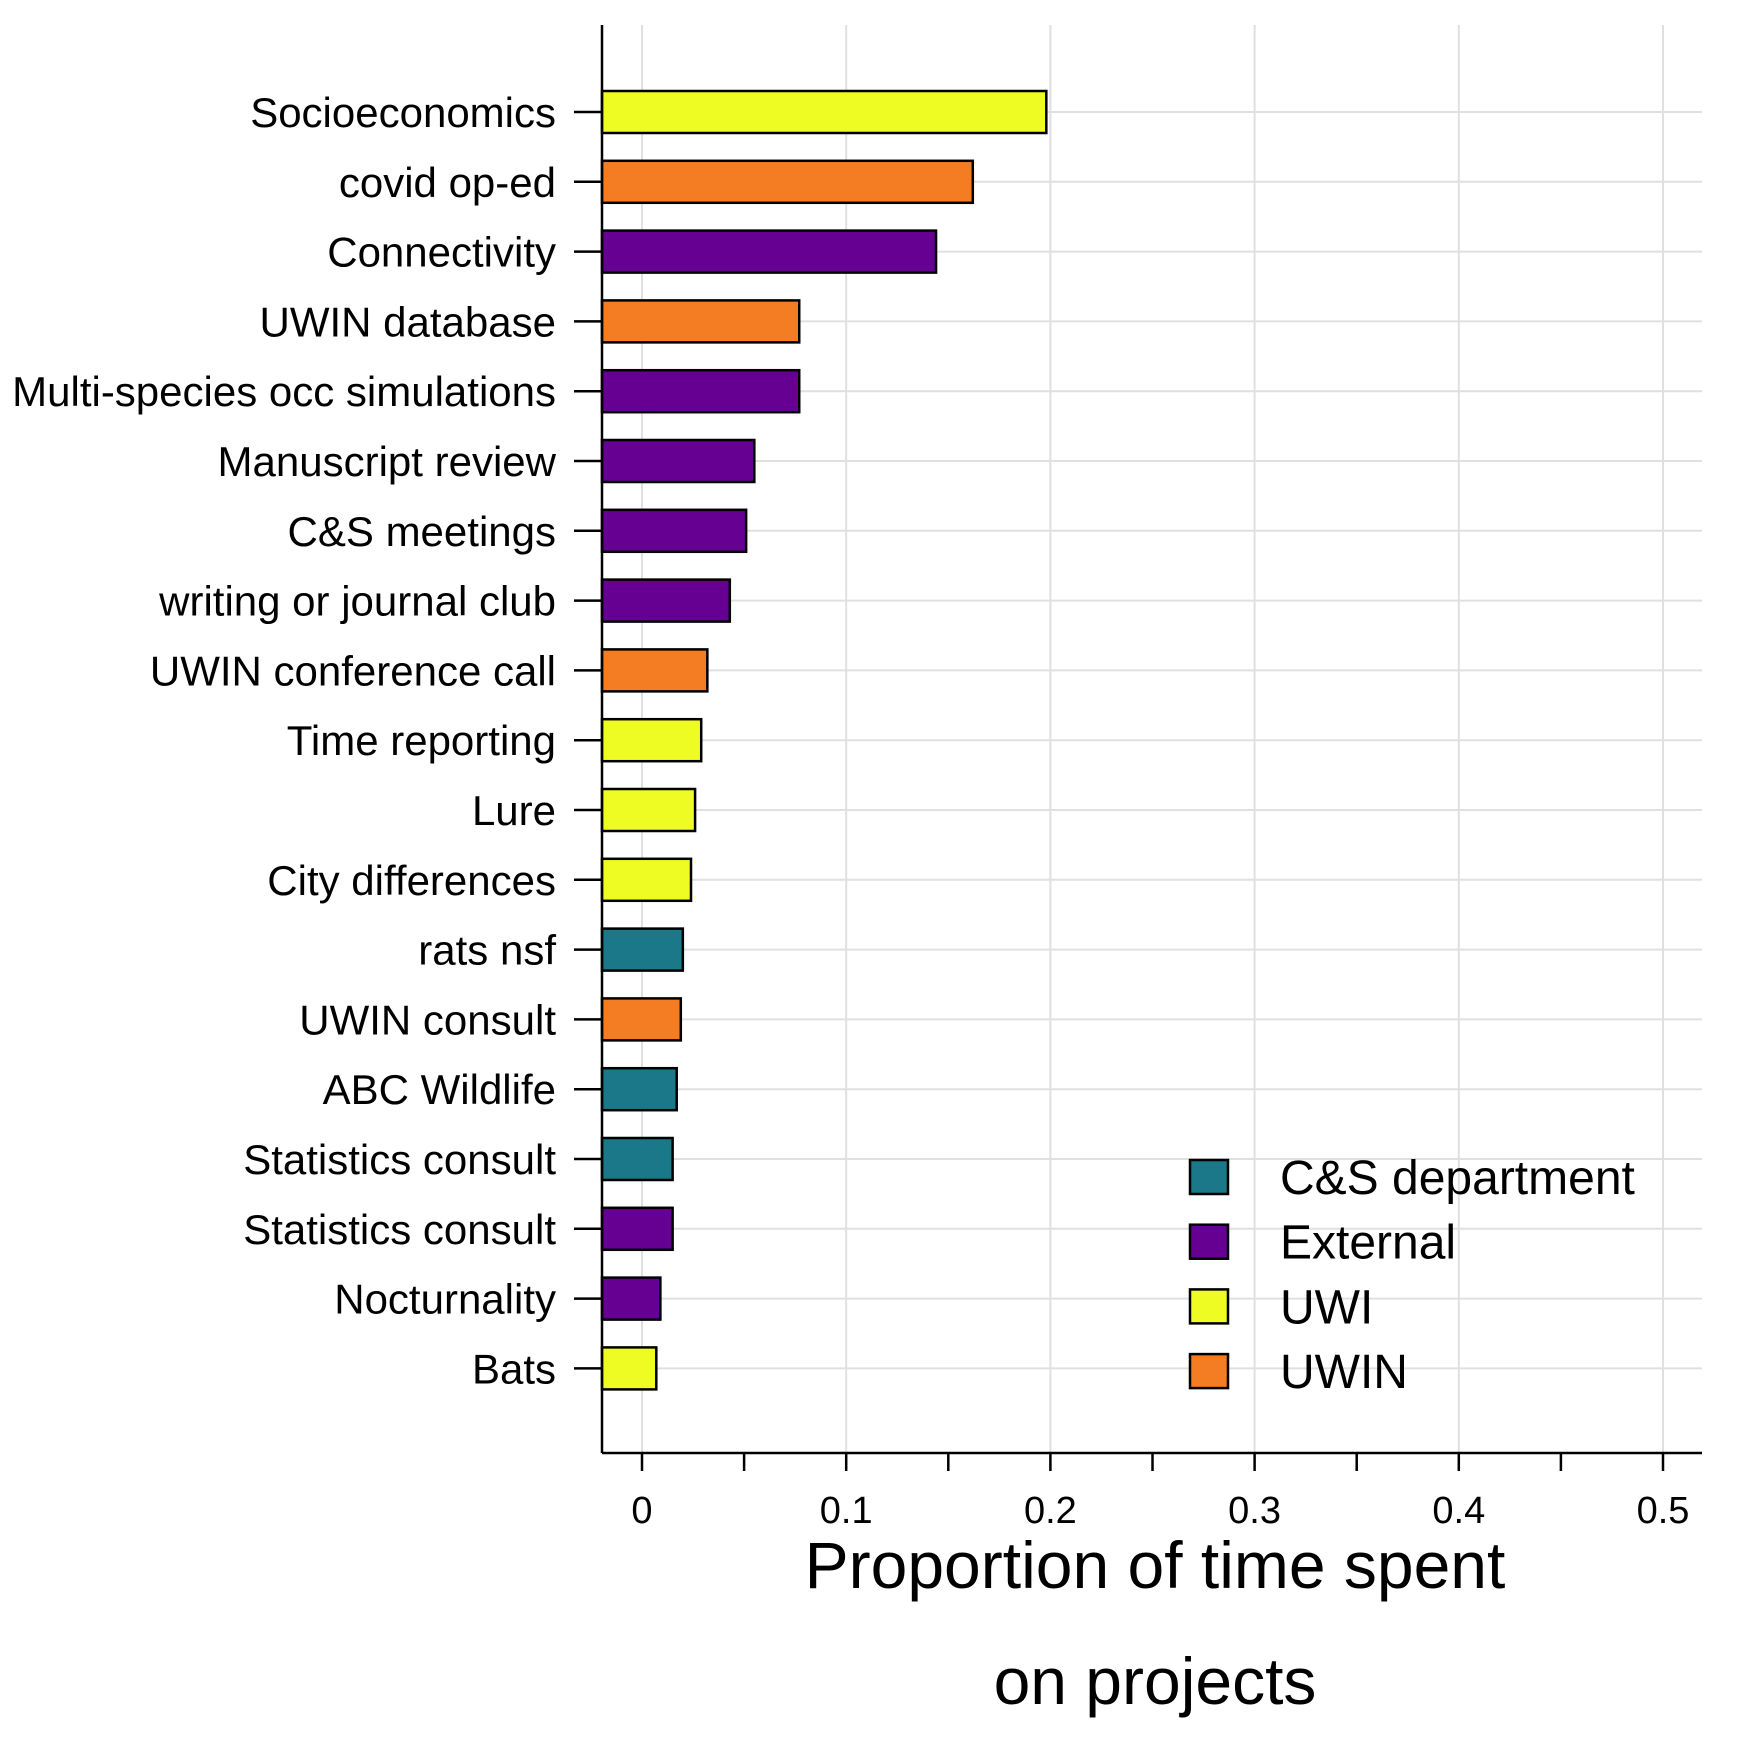 The height and width of the screenshot is (1755, 1750). Describe the element at coordinates (357, 601) in the screenshot. I see `category-label: writing or journal club` at that location.